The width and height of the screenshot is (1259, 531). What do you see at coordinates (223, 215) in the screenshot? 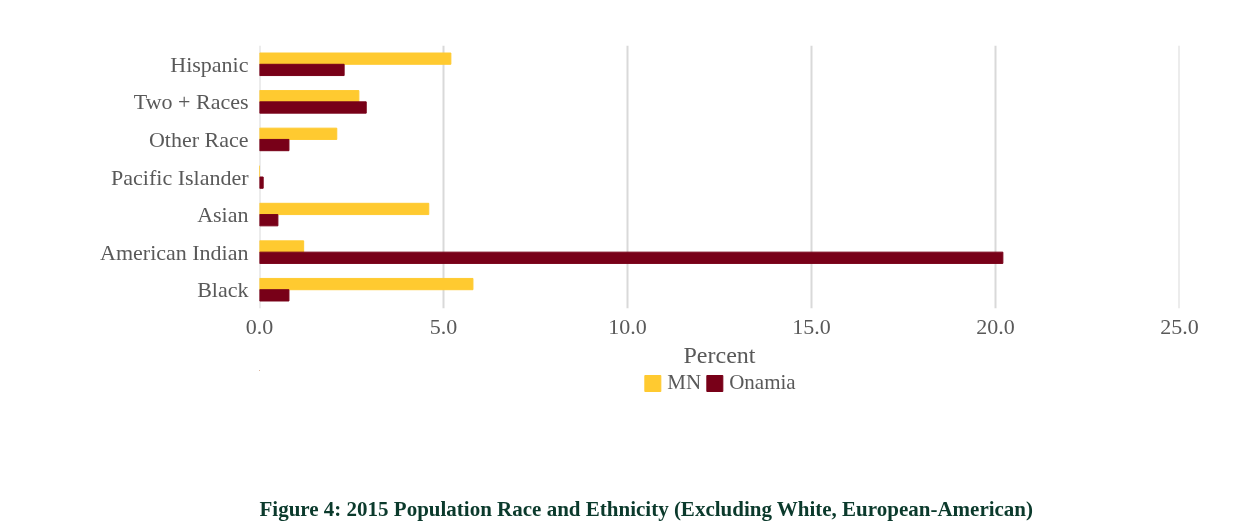
I see `y-tick-label: Asian` at bounding box center [223, 215].